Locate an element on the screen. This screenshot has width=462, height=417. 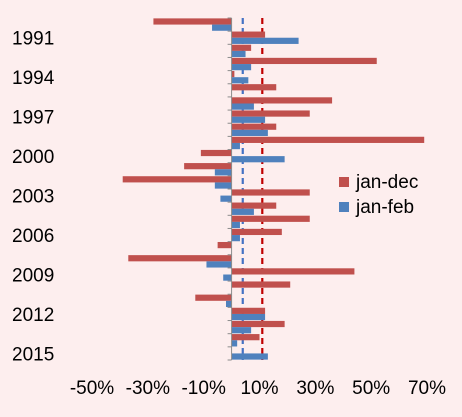
bar-jan-feb-2015 is located at coordinates (249, 356).